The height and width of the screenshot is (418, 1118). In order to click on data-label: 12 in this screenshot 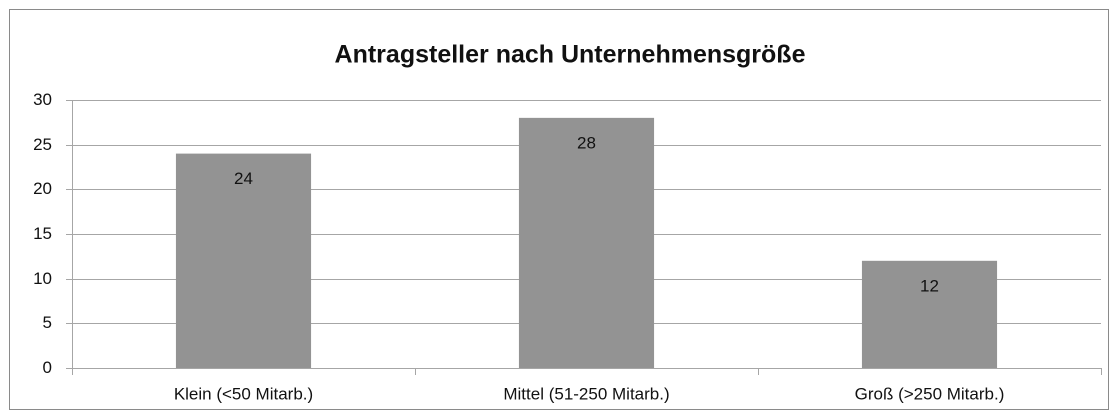, I will do `click(929, 285)`.